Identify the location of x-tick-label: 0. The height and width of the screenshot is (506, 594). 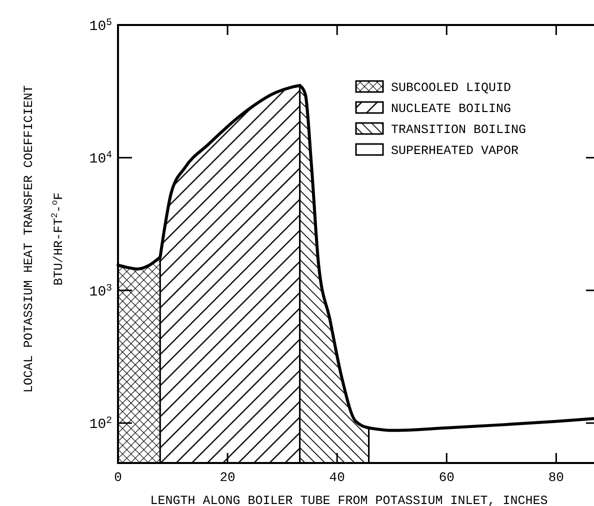
(118, 477).